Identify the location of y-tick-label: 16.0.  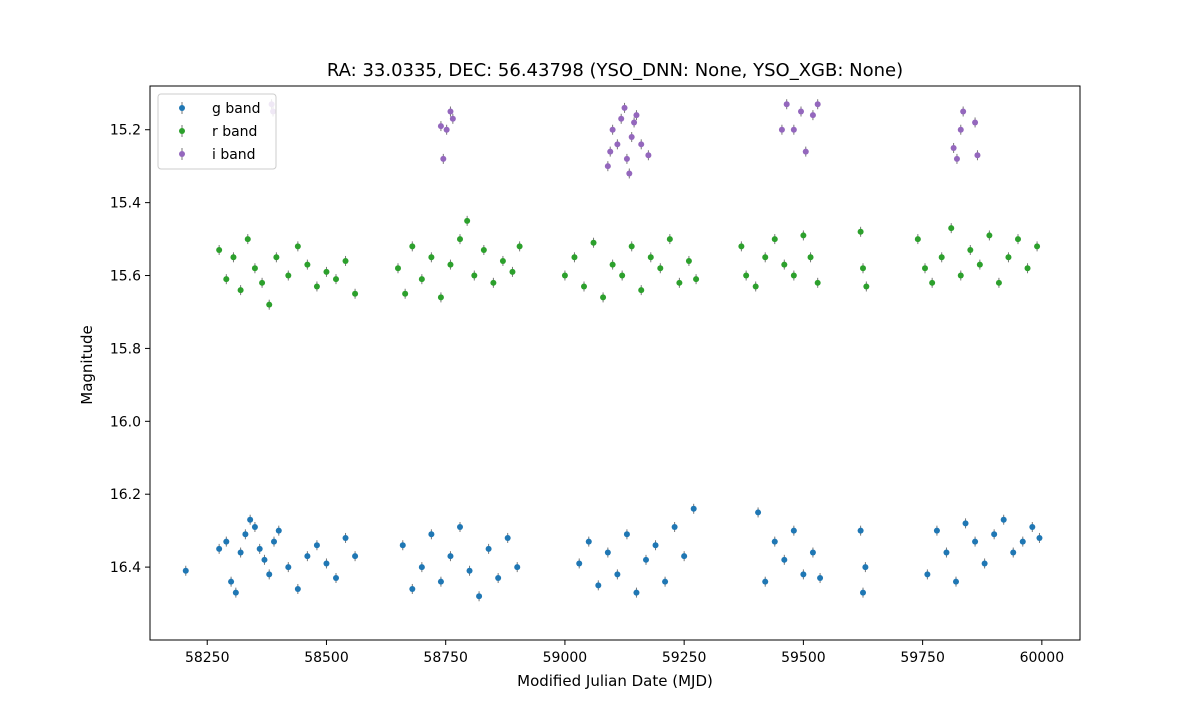
(125, 422).